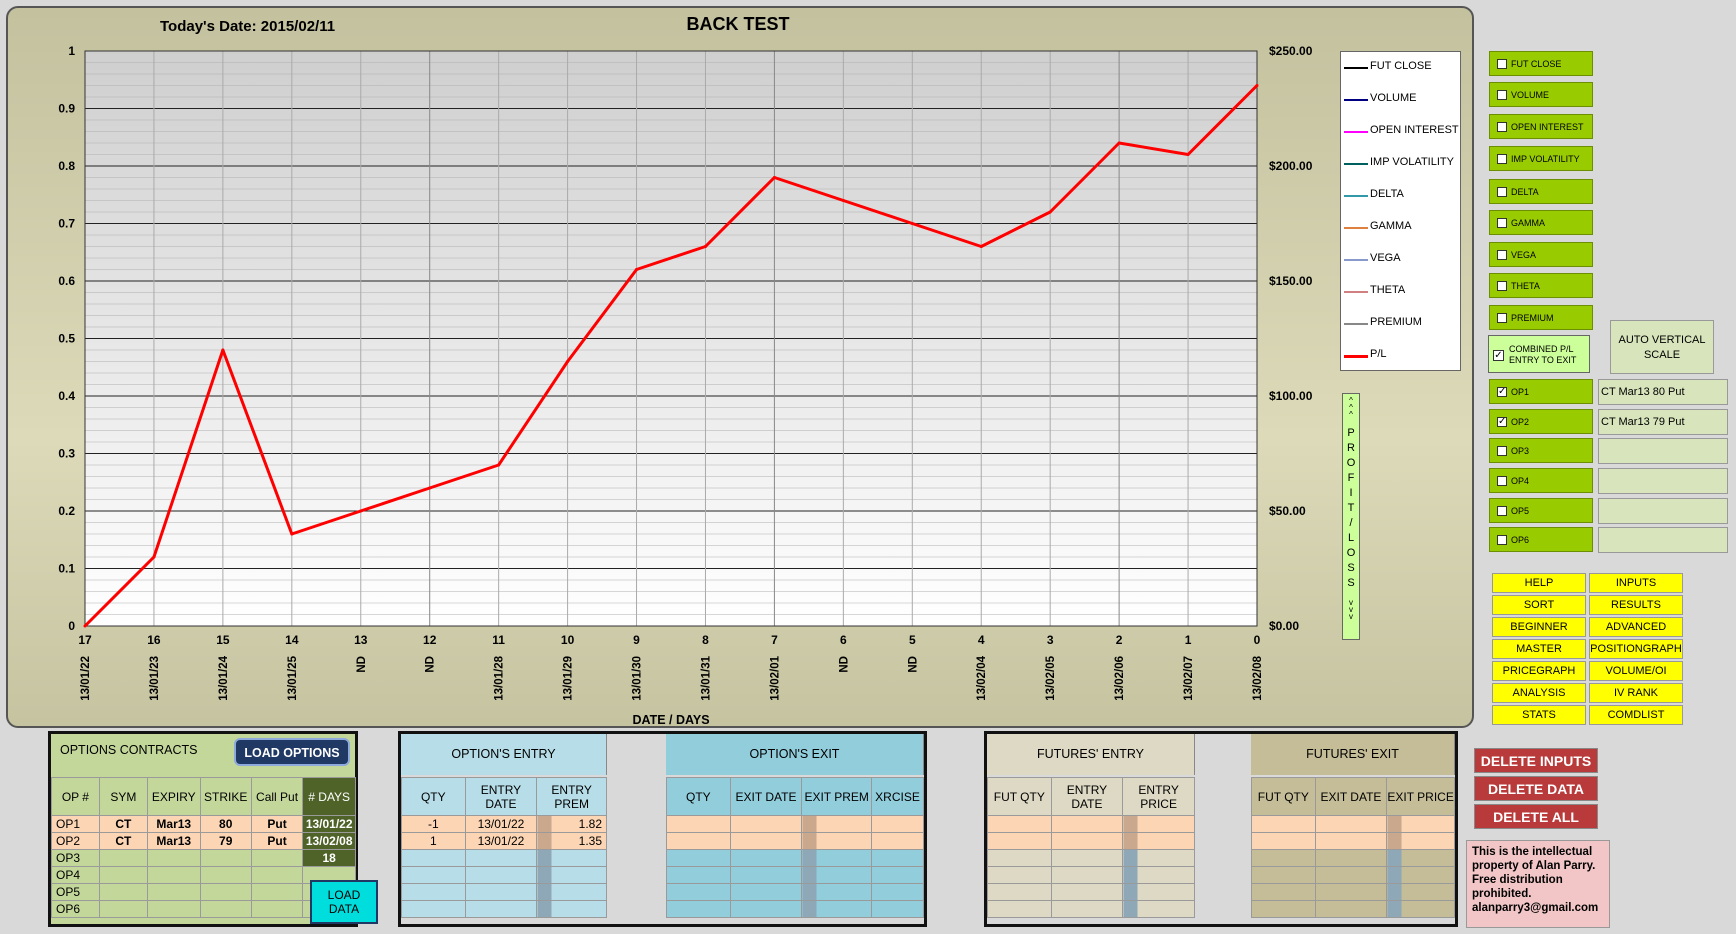  Describe the element at coordinates (173, 824) in the screenshot. I see `data-cell: Mar13` at that location.